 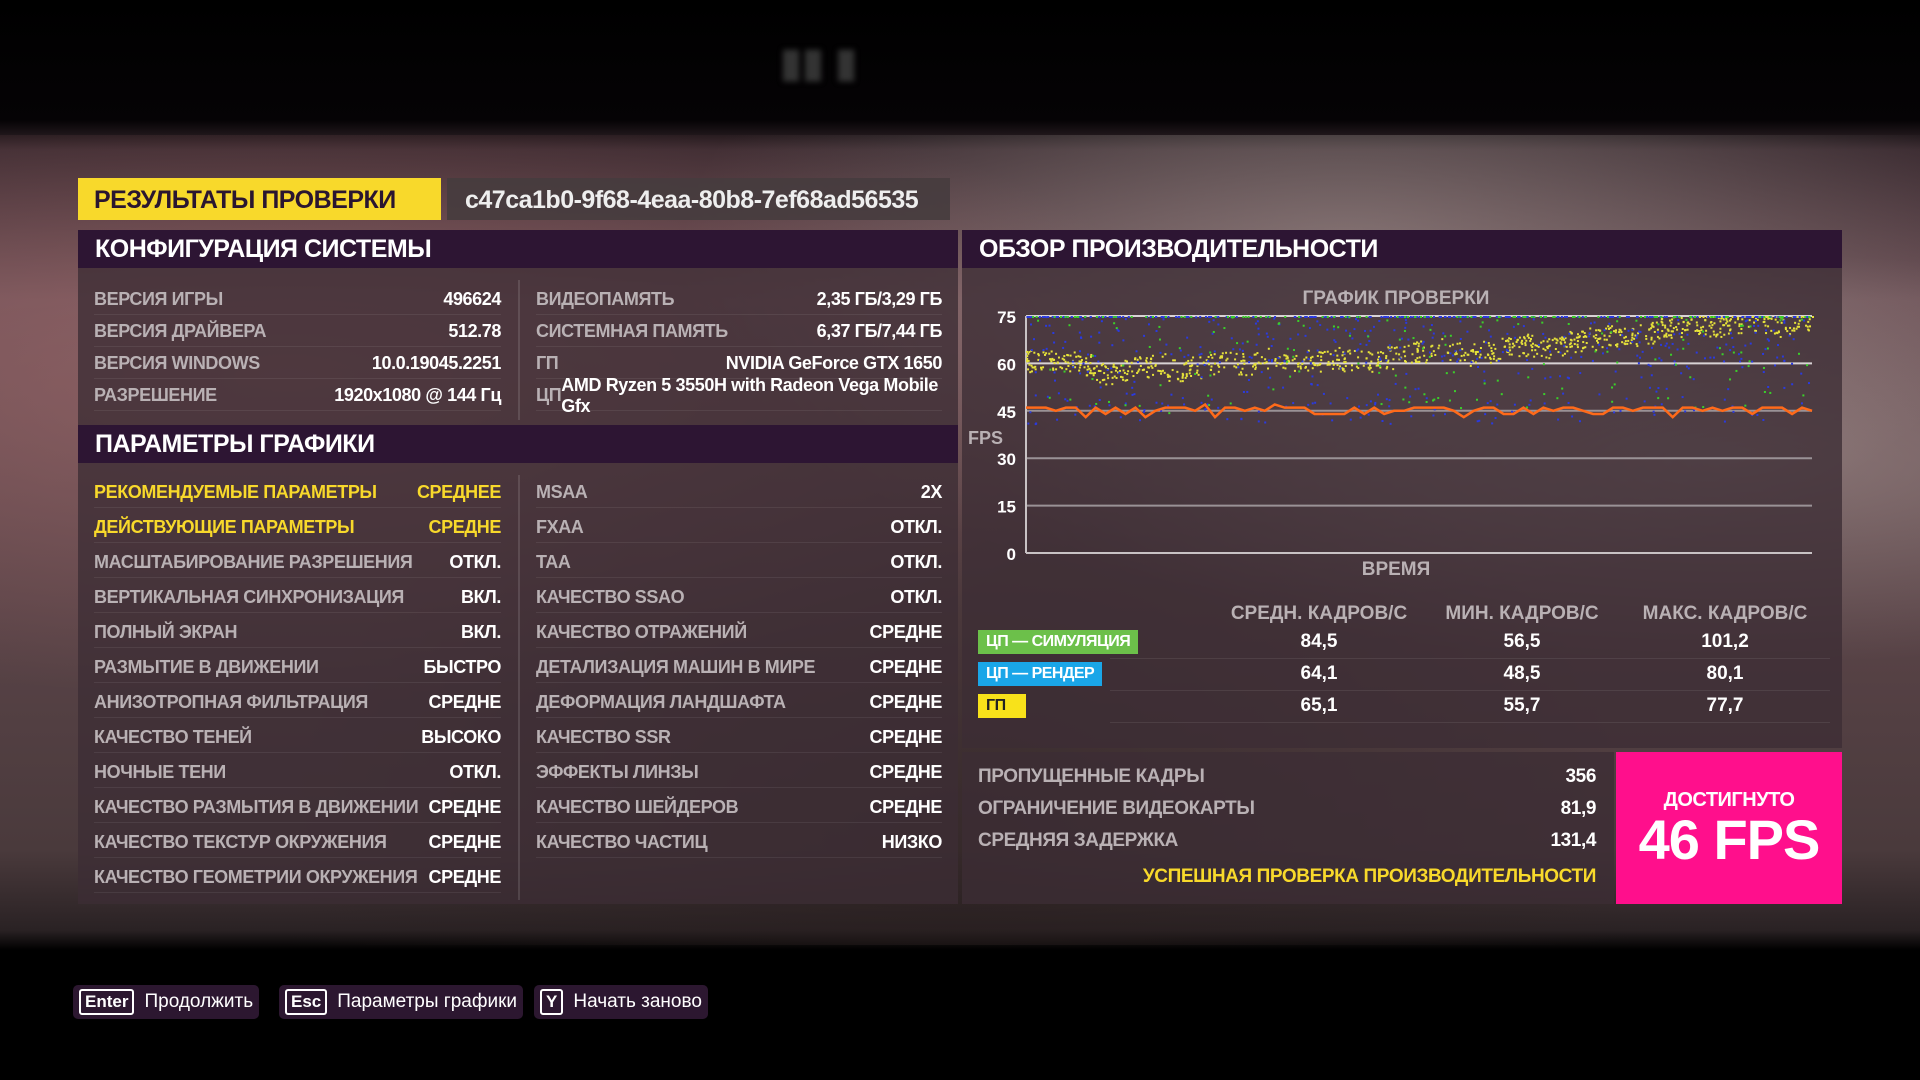 I want to click on setting-value: СРЕДНЕЕ, so click(x=458, y=492).